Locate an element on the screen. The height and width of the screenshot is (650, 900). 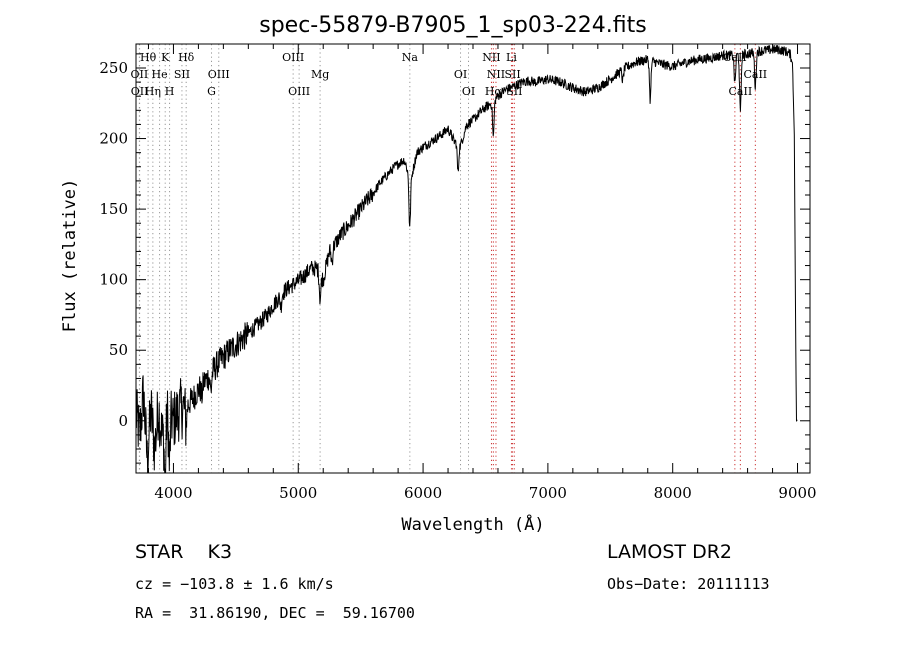
y-tick-label: 0 is located at coordinates (123, 421).